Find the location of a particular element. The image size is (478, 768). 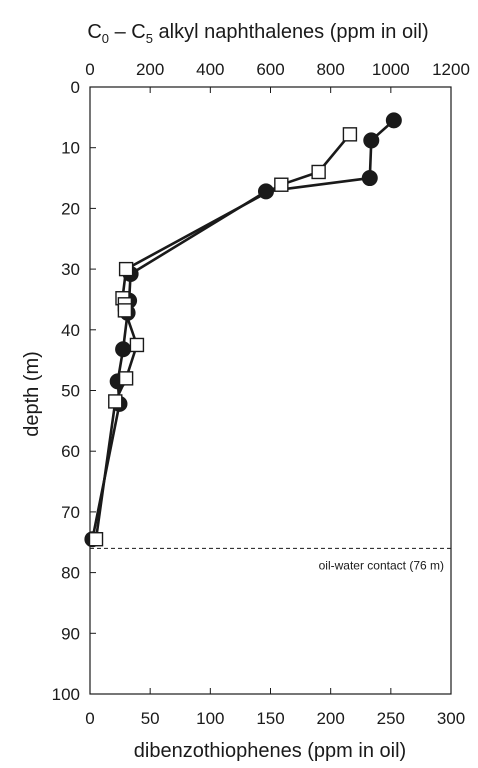

y-axis-tick-label: 80 is located at coordinates (70, 573).